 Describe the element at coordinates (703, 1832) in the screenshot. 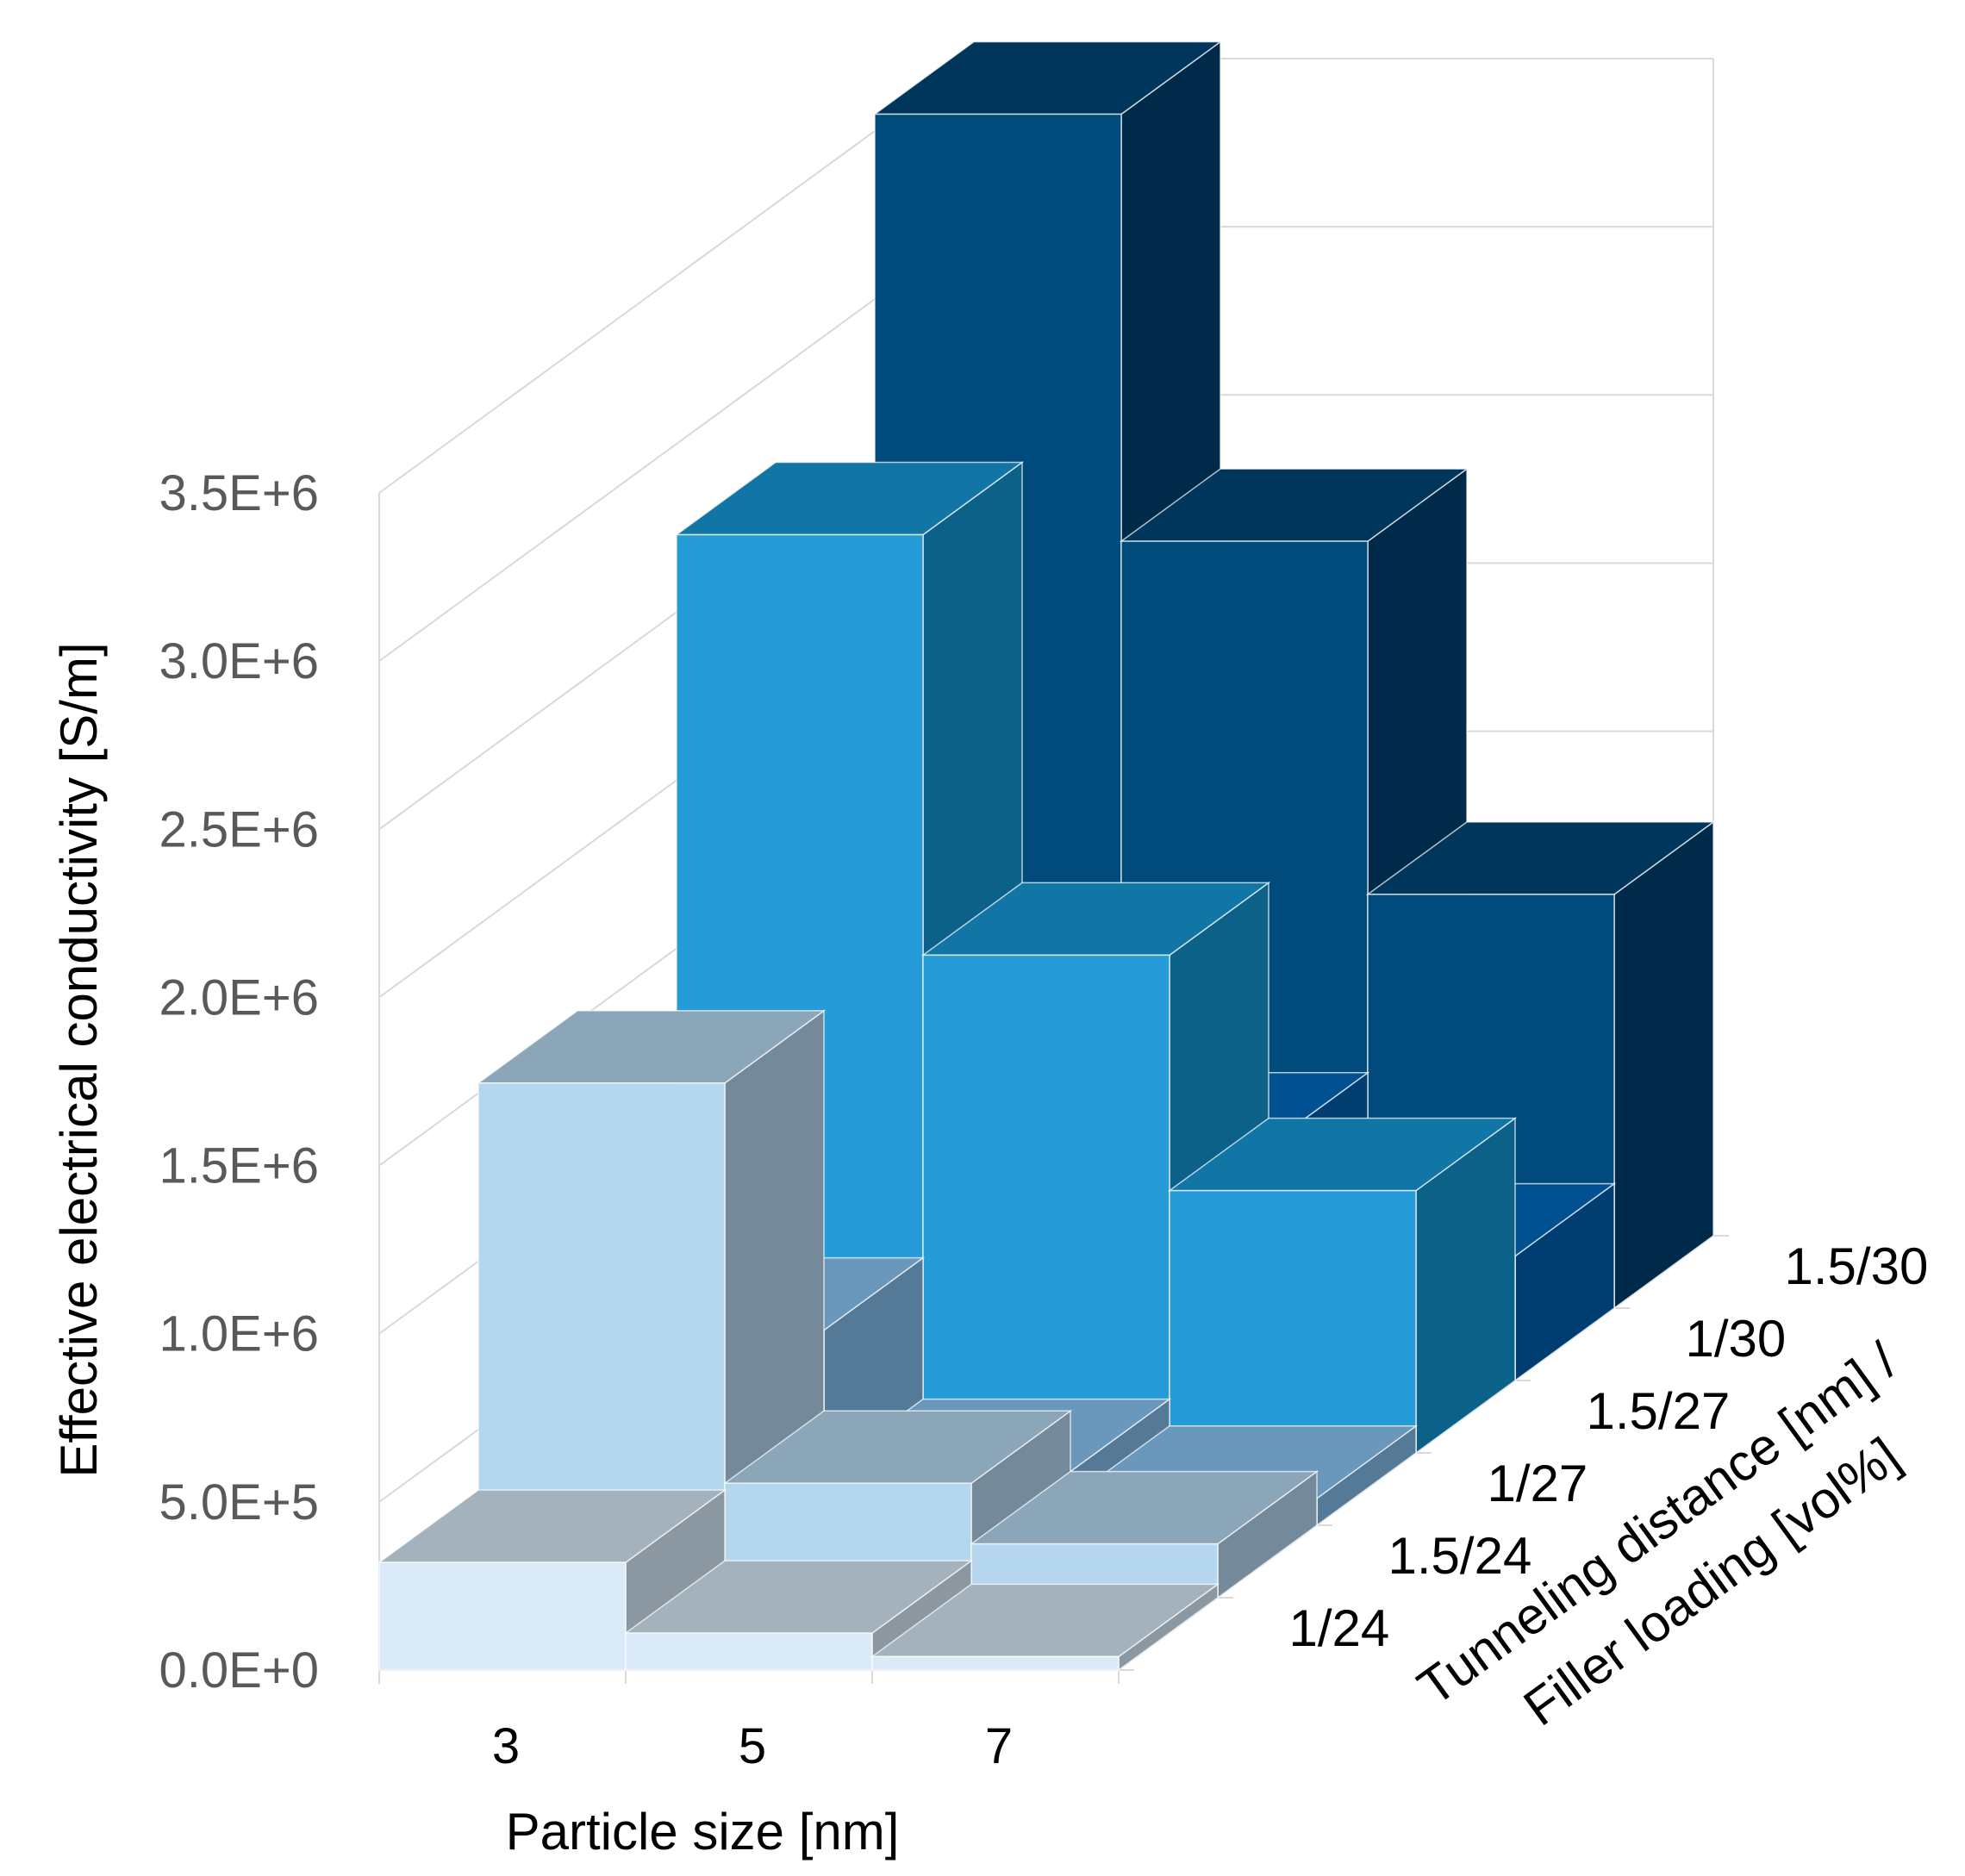

I see `x-axis-title: Particle size [nm]` at that location.